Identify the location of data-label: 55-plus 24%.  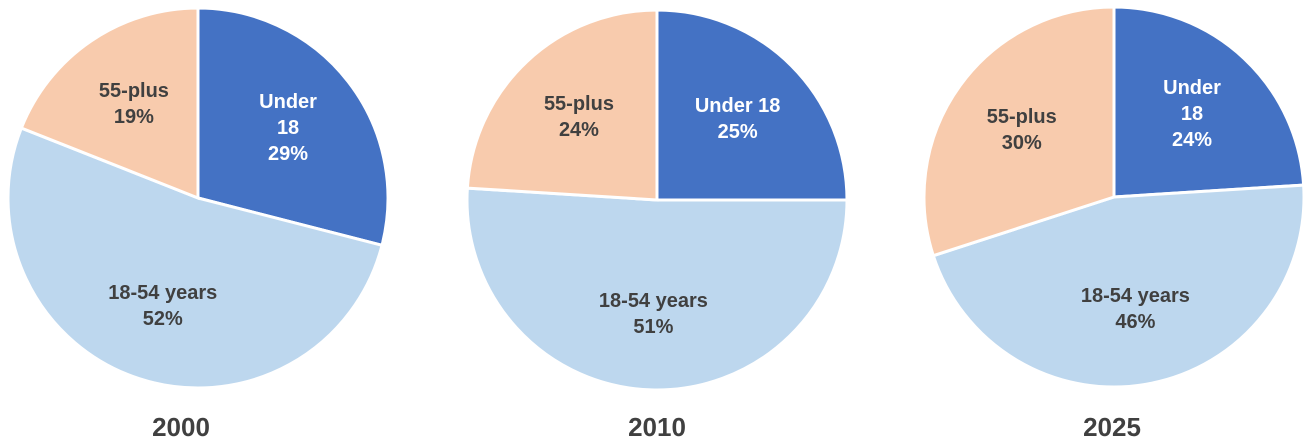
(579, 117).